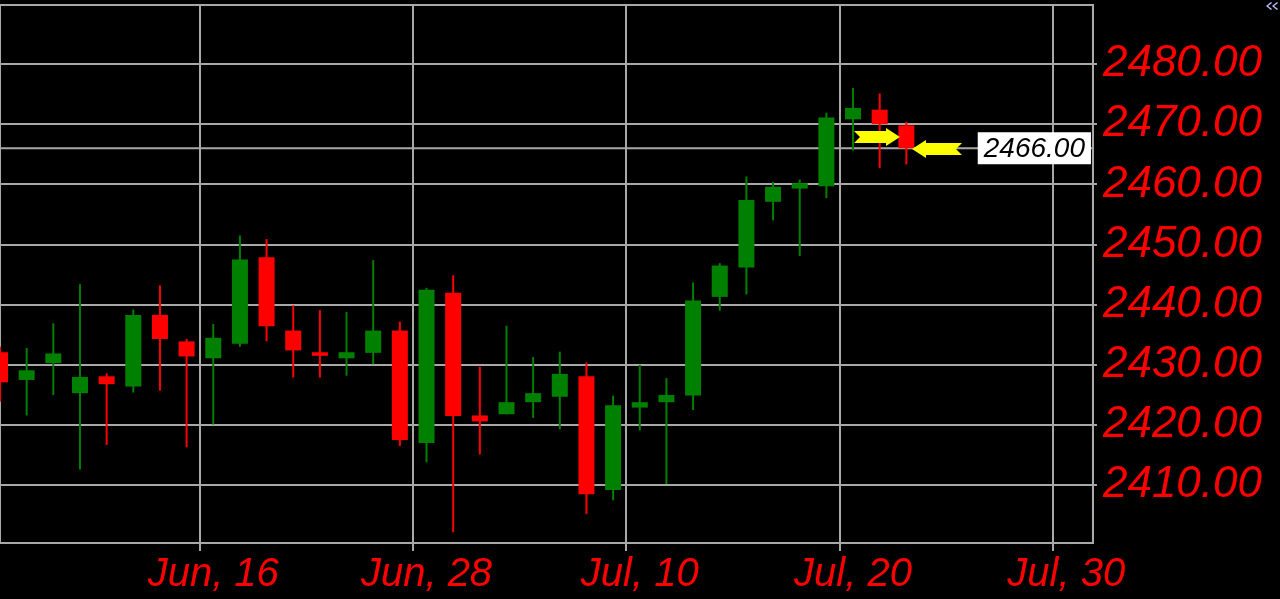  What do you see at coordinates (1182, 121) in the screenshot?
I see `y-tick-label: 2470.00` at bounding box center [1182, 121].